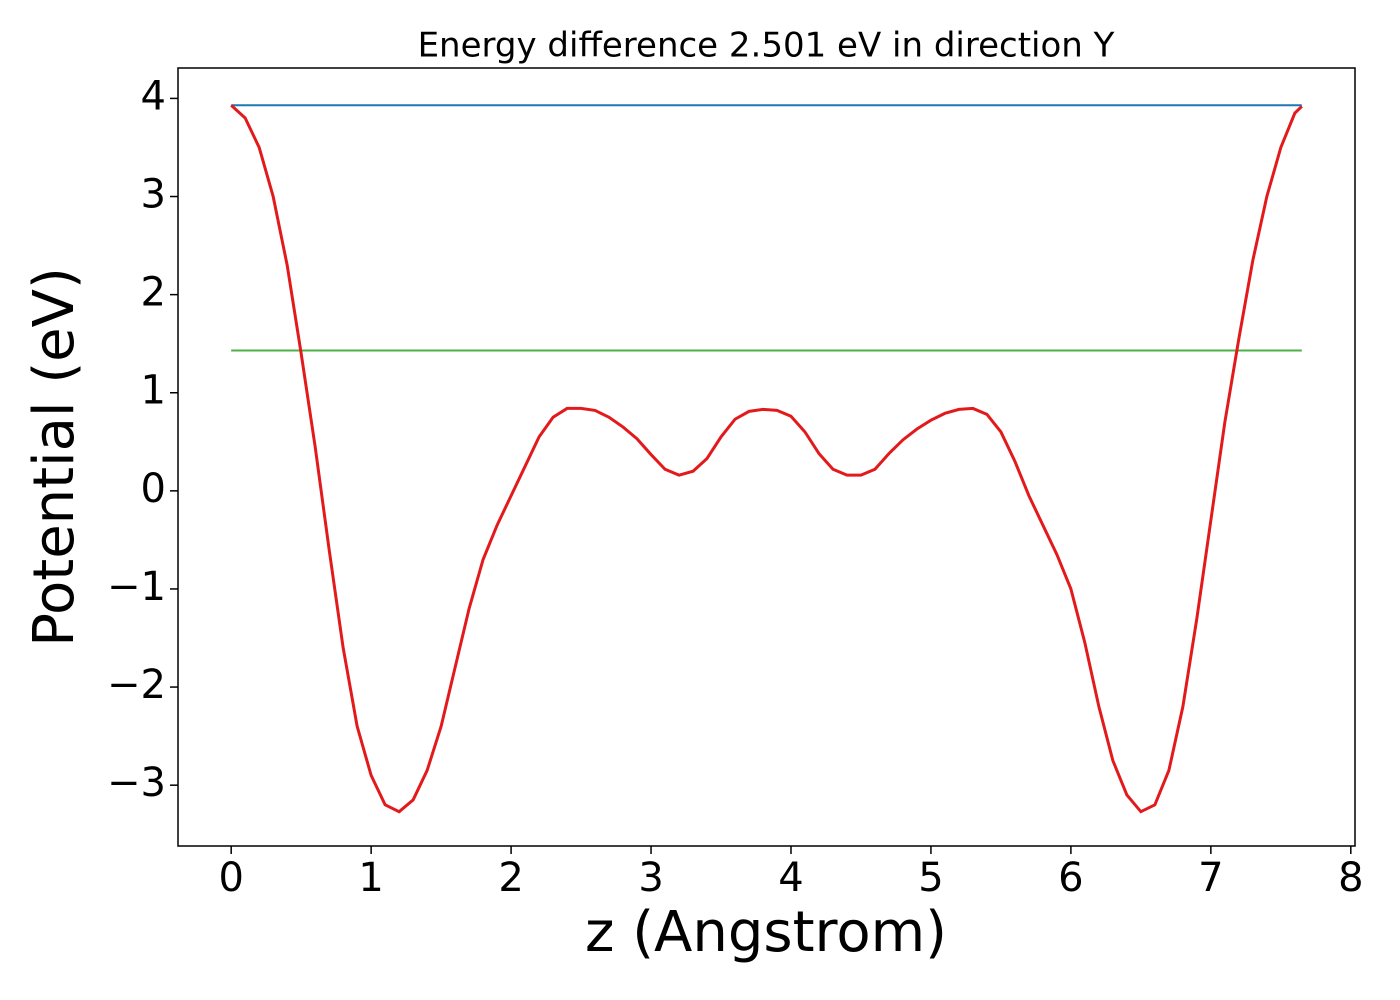 The image size is (1400, 1000). What do you see at coordinates (790, 878) in the screenshot?
I see `x-tick-label: 4` at bounding box center [790, 878].